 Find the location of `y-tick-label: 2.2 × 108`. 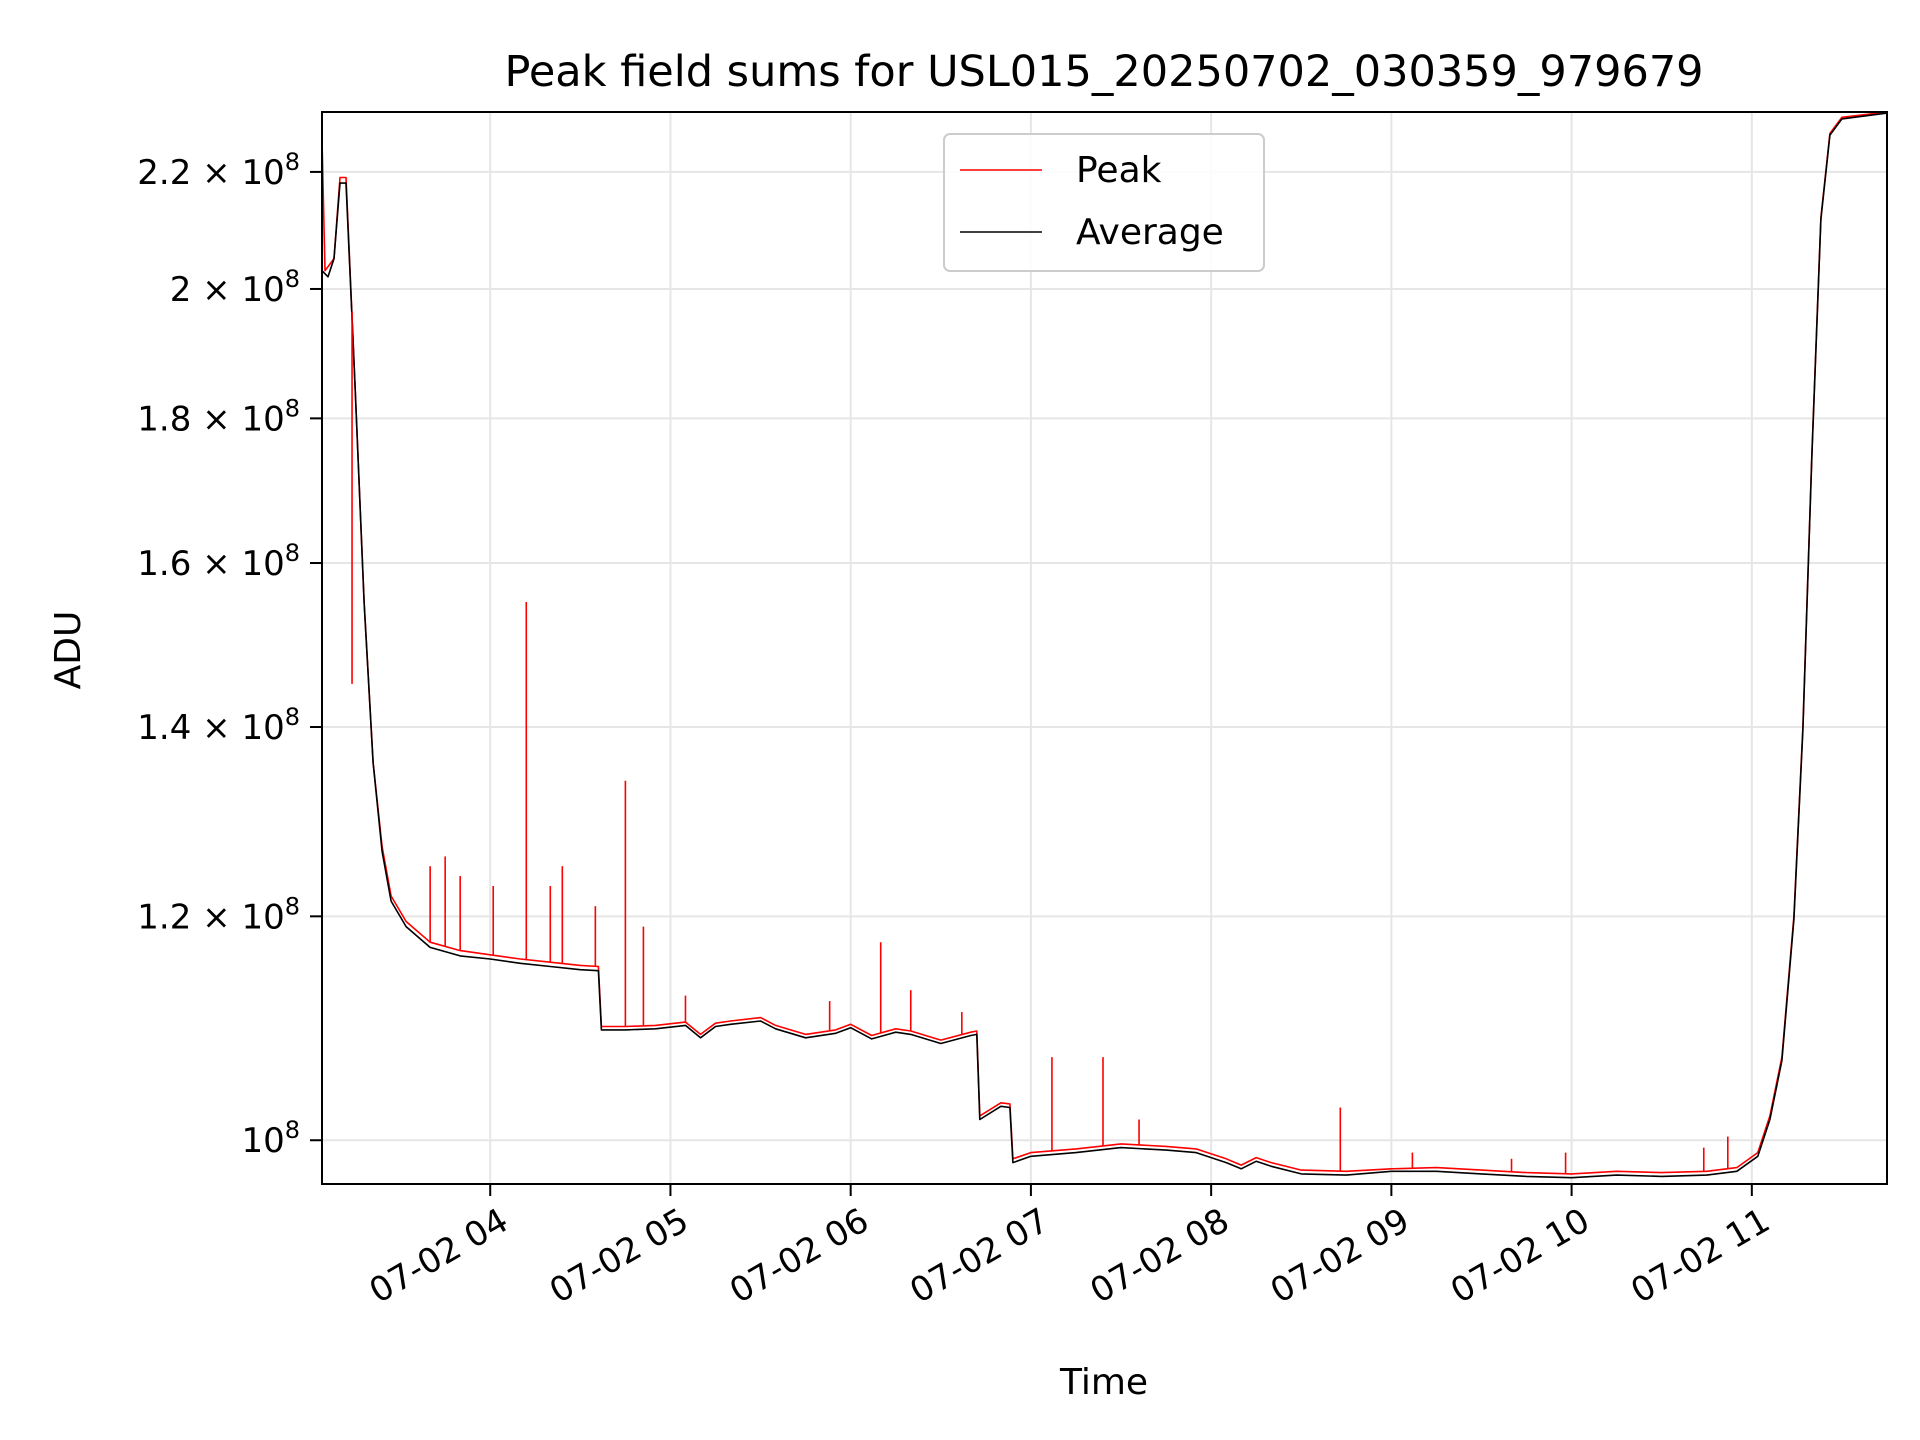

y-tick-label: 2.2 × 108 is located at coordinates (218, 170).